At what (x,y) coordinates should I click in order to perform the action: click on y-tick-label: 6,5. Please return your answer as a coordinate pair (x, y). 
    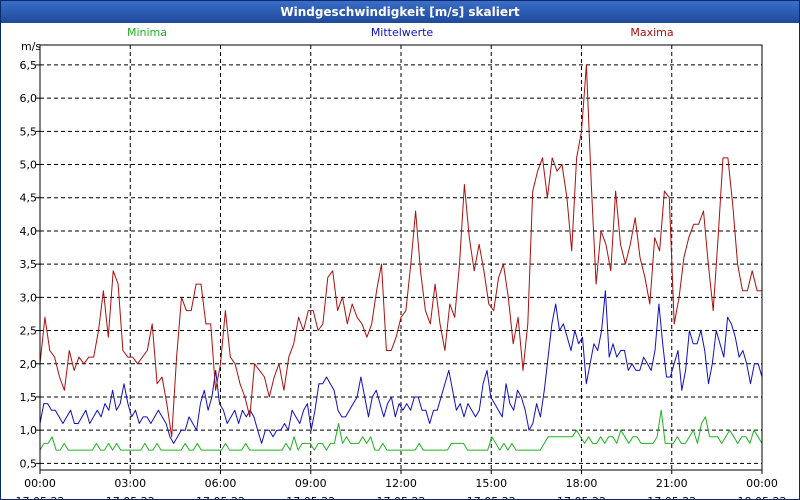
    Looking at the image, I should click on (29, 65).